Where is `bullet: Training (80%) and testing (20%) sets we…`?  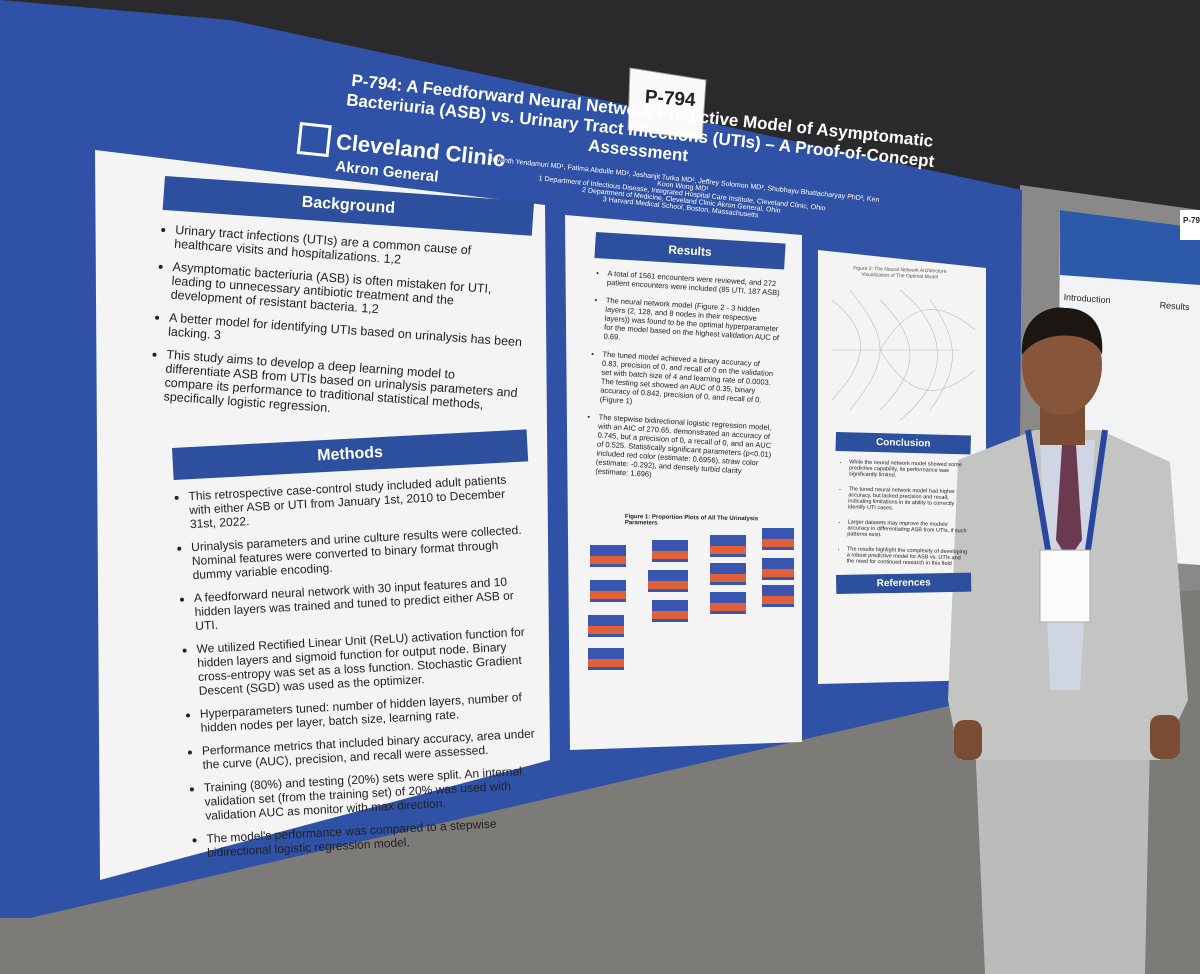 bullet: Training (80%) and testing (20%) sets we… is located at coordinates (374, 793).